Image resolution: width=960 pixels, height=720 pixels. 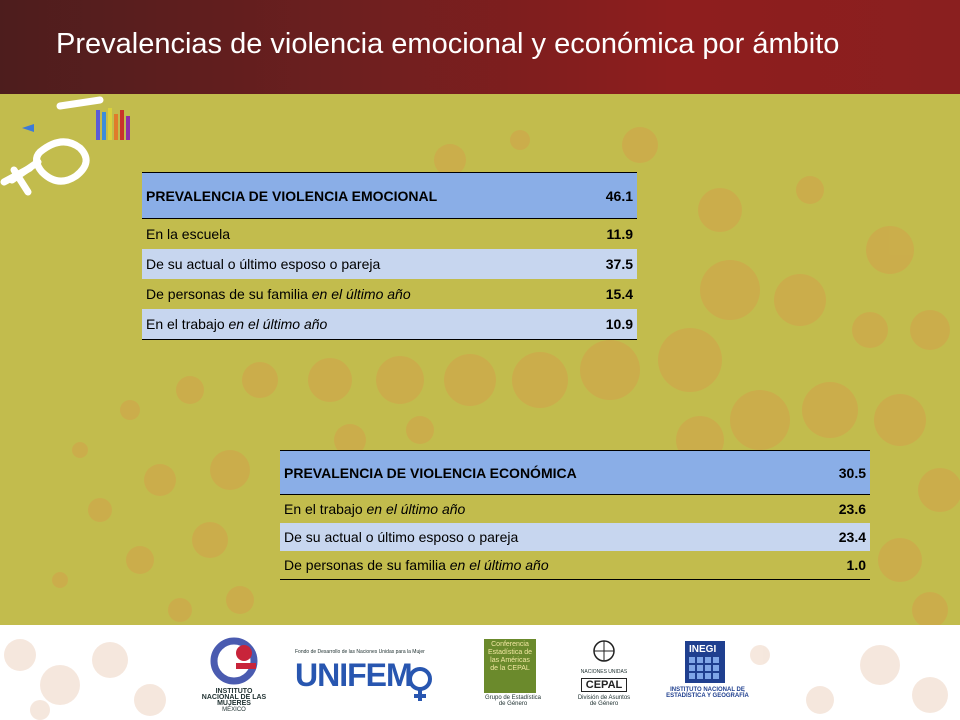 What do you see at coordinates (361, 195) in the screenshot?
I see `table-header-label: PREVALENCIA DE VIOLENCIA EMOCIONAL` at bounding box center [361, 195].